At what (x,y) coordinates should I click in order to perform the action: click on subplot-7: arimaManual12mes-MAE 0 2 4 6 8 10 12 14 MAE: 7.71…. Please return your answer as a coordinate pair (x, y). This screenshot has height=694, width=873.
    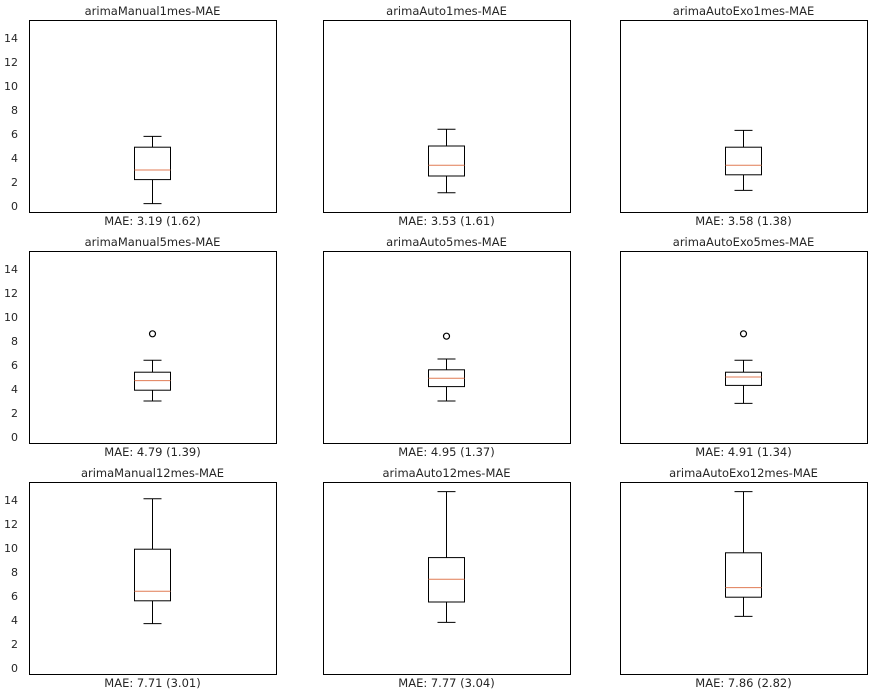
    Looking at the image, I should click on (140, 578).